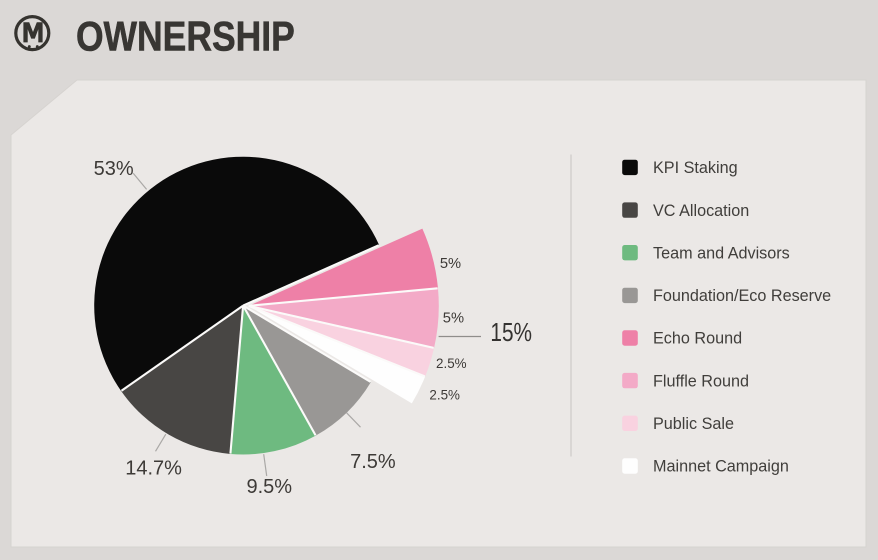 The height and width of the screenshot is (560, 878). Describe the element at coordinates (697, 339) in the screenshot. I see `svg-text: Echo Round` at that location.